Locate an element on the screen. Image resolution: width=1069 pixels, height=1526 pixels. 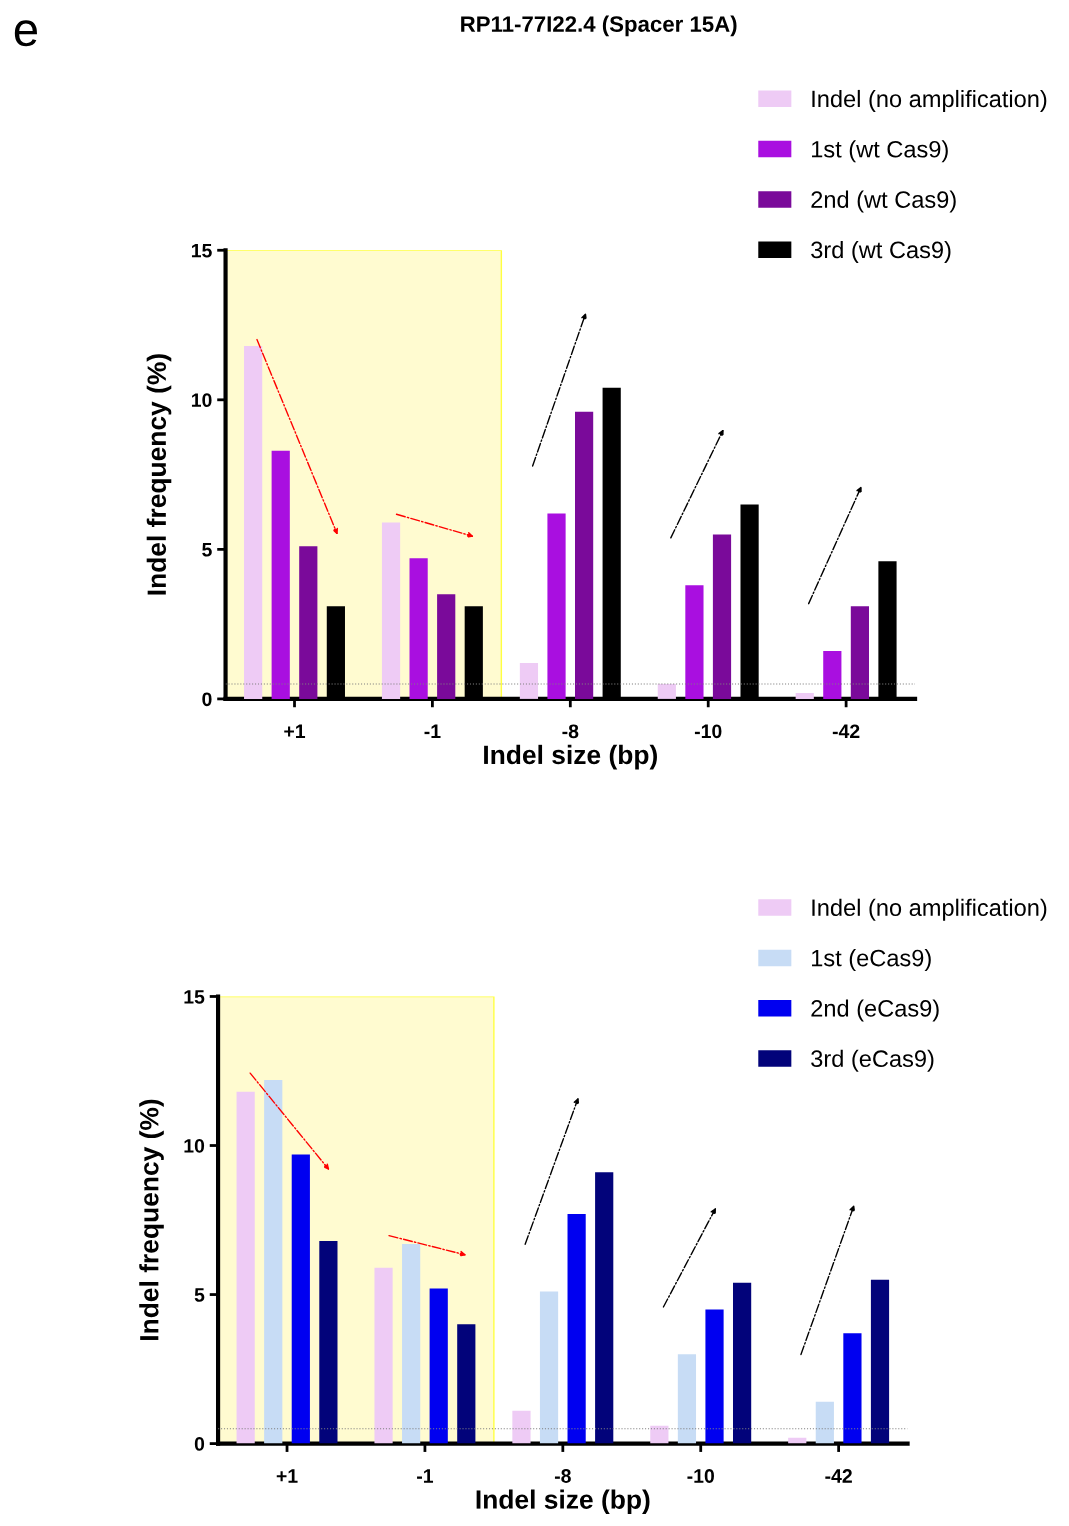
legend-label: 3rd (eCas9) is located at coordinates (872, 1060).